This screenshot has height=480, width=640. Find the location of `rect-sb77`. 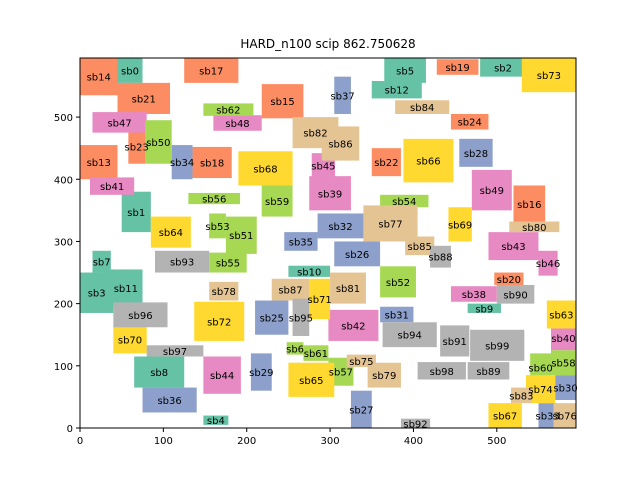

rect-sb77 is located at coordinates (390, 223).